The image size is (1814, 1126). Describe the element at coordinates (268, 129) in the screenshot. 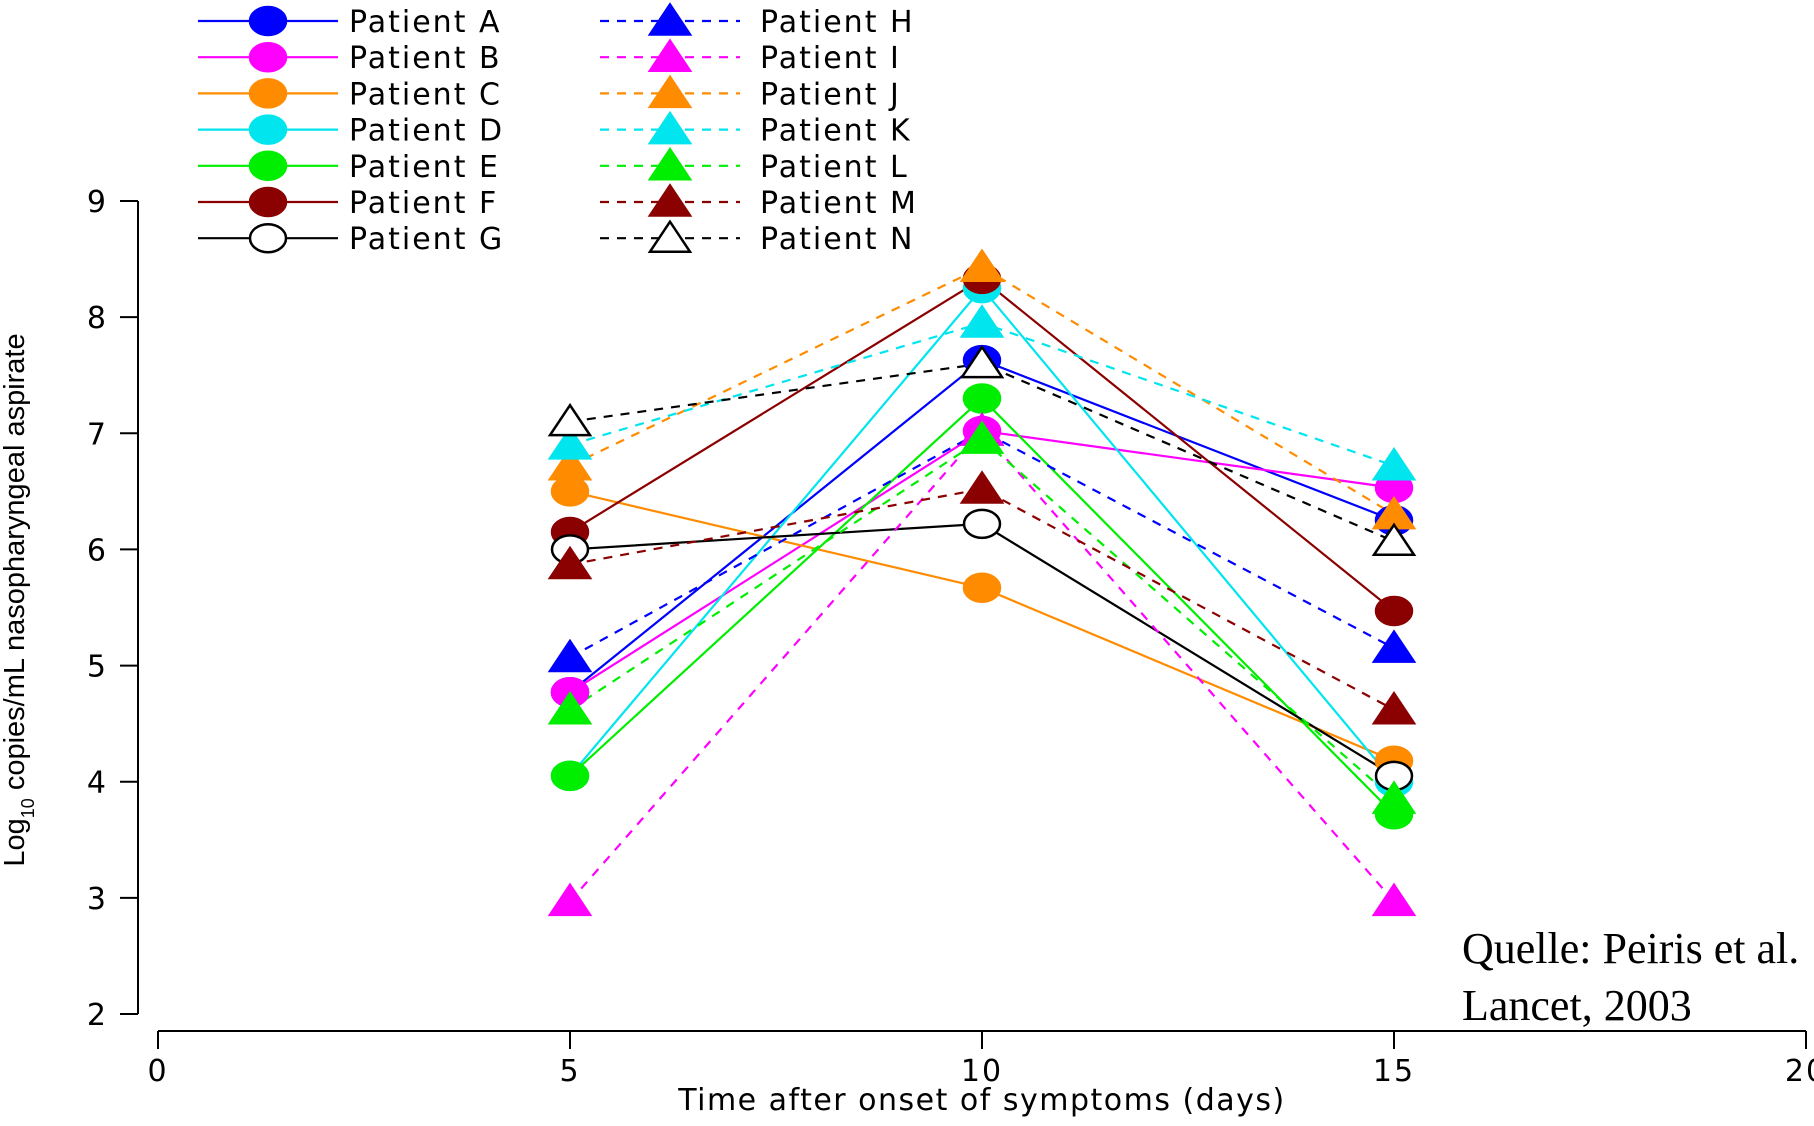

I see `legend-marker-patient-d` at that location.